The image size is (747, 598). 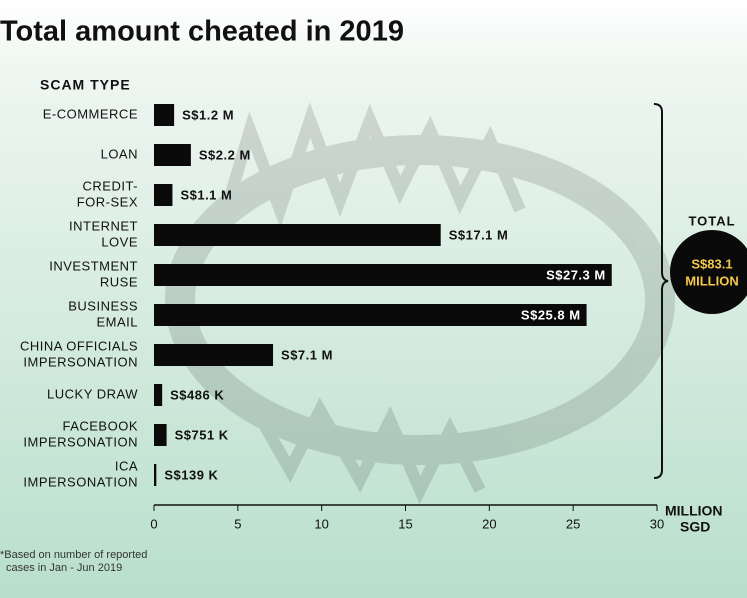 I want to click on y-tick-label: LOAN, so click(x=119, y=153).